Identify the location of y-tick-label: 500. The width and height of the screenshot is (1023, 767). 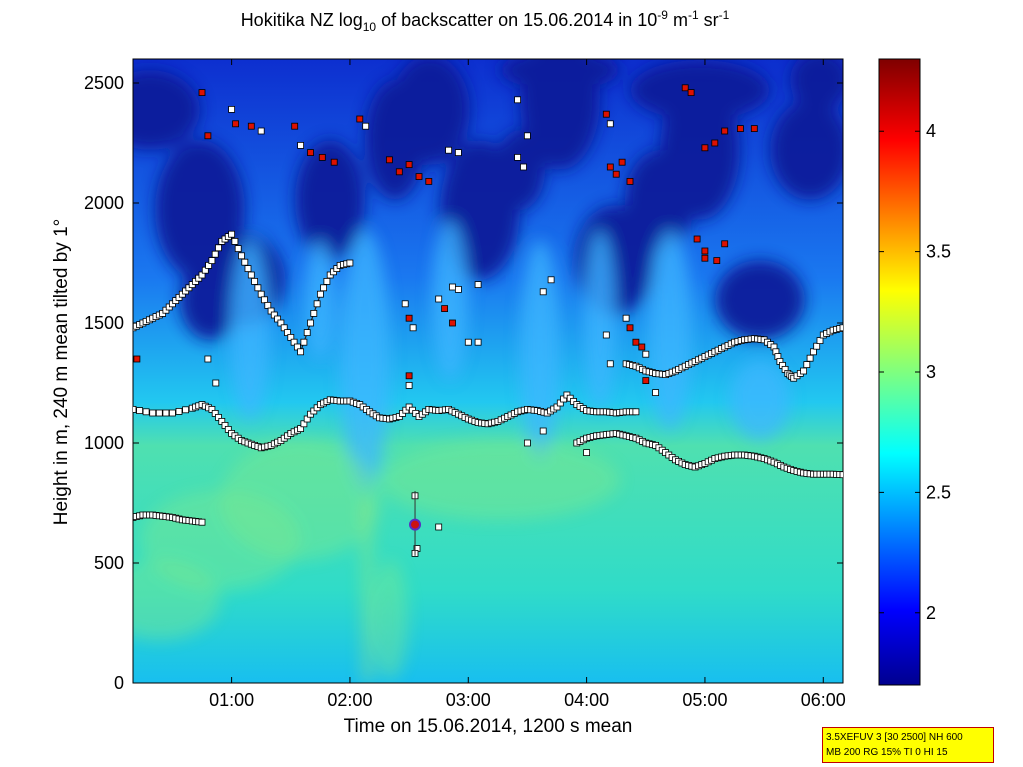
(109, 563).